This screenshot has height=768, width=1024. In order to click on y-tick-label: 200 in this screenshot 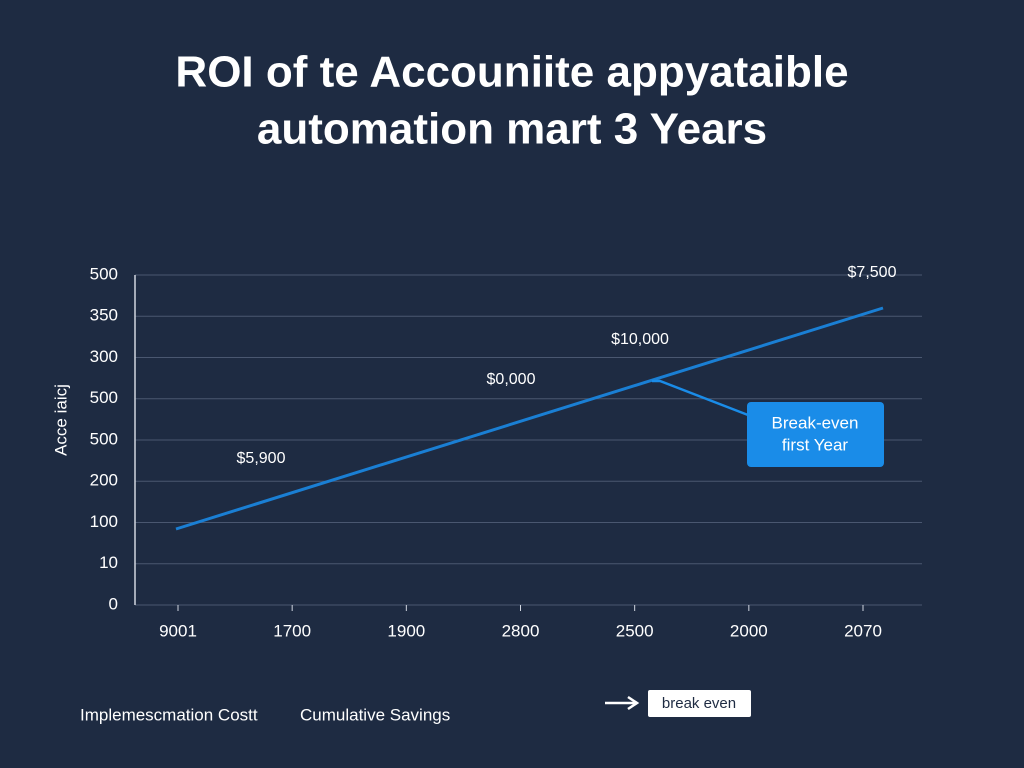, I will do `click(104, 480)`.